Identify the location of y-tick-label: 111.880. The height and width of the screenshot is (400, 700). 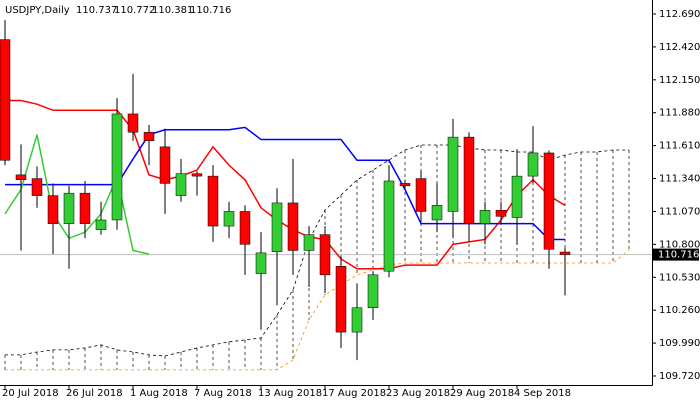
(679, 113).